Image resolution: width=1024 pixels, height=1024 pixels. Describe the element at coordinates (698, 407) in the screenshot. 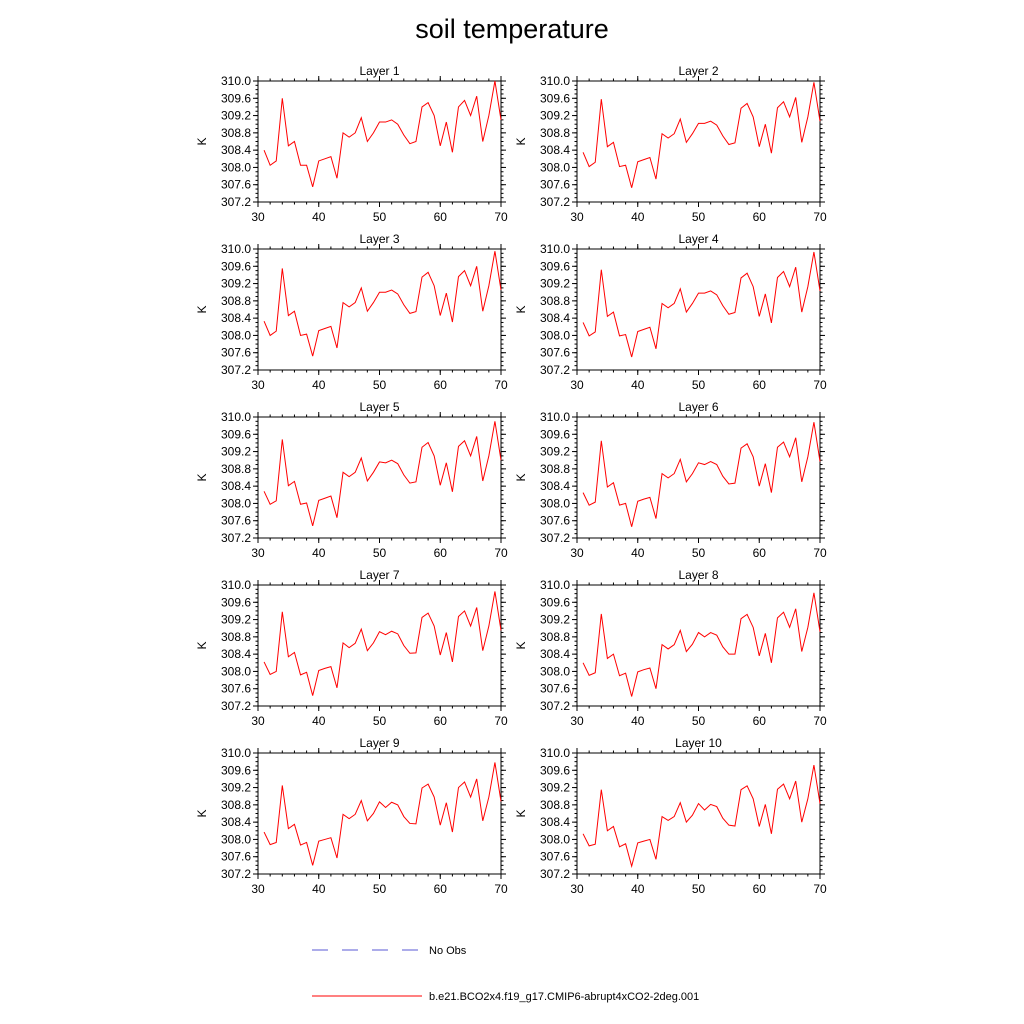

I see `panel-title: Layer 6` at that location.